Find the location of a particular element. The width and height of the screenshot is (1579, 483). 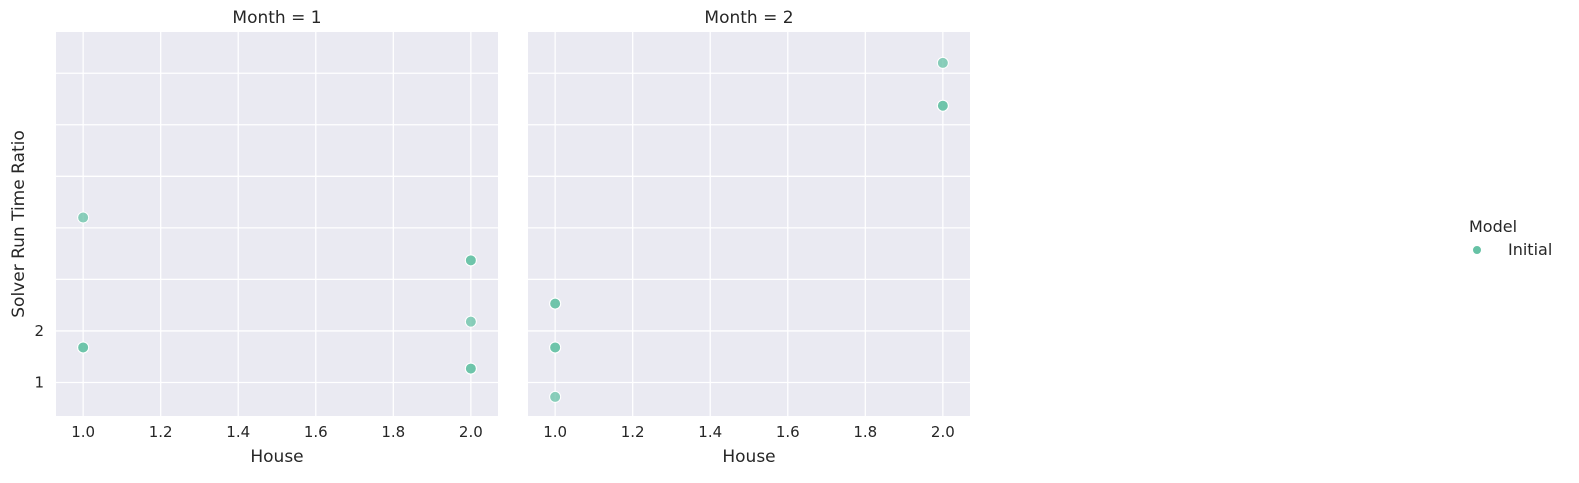

legend: Model Initial is located at coordinates (1510, 238).